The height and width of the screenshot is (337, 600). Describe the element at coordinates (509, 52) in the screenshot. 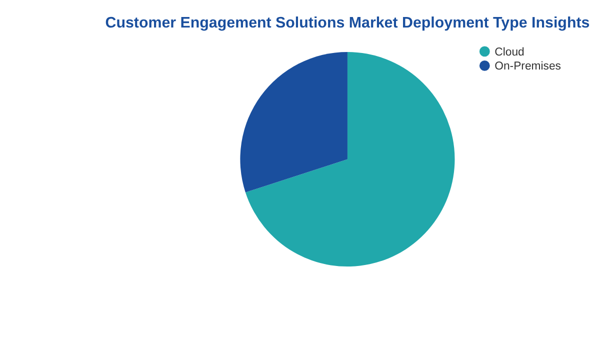

I see `legend-label: Cloud` at that location.